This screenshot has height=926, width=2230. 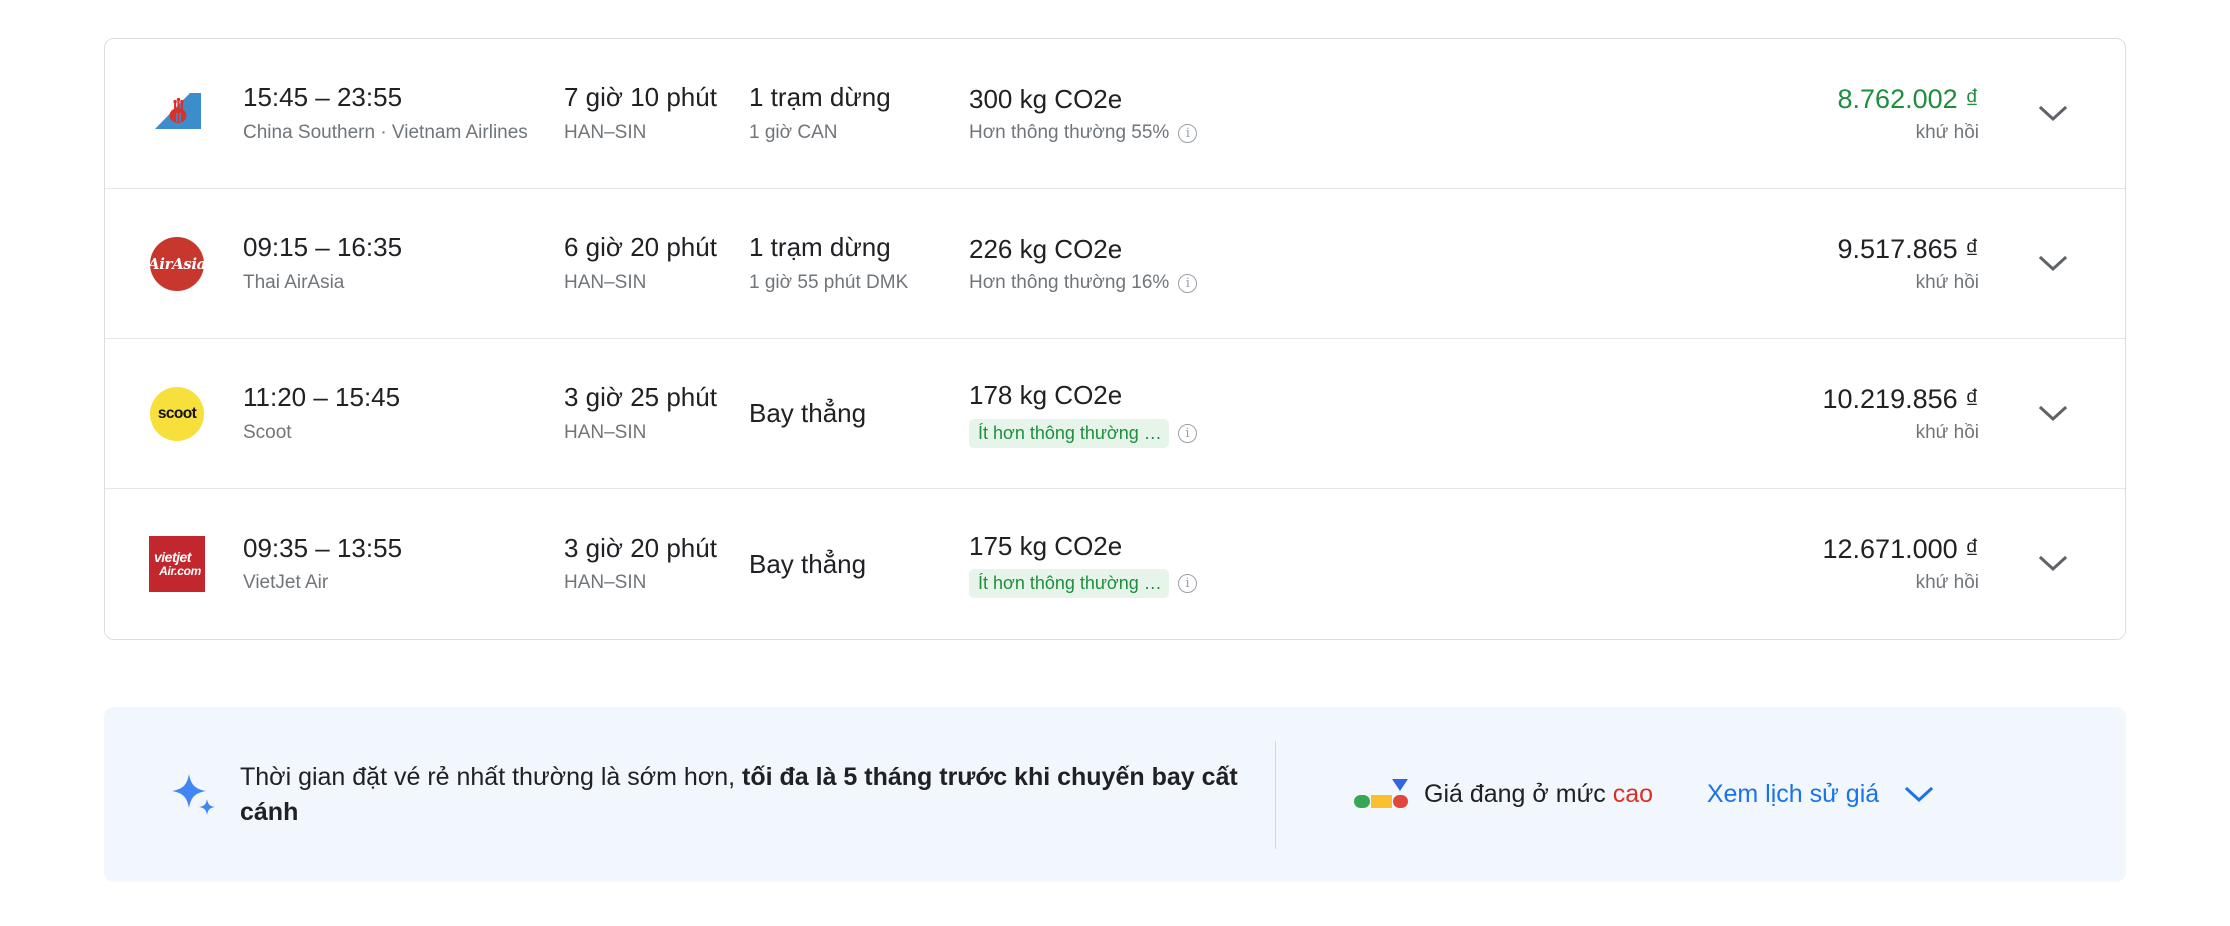 What do you see at coordinates (1119, 564) in the screenshot?
I see `flight-emissions-column: 175 kg CO2e Ít hơn thông thường … i` at bounding box center [1119, 564].